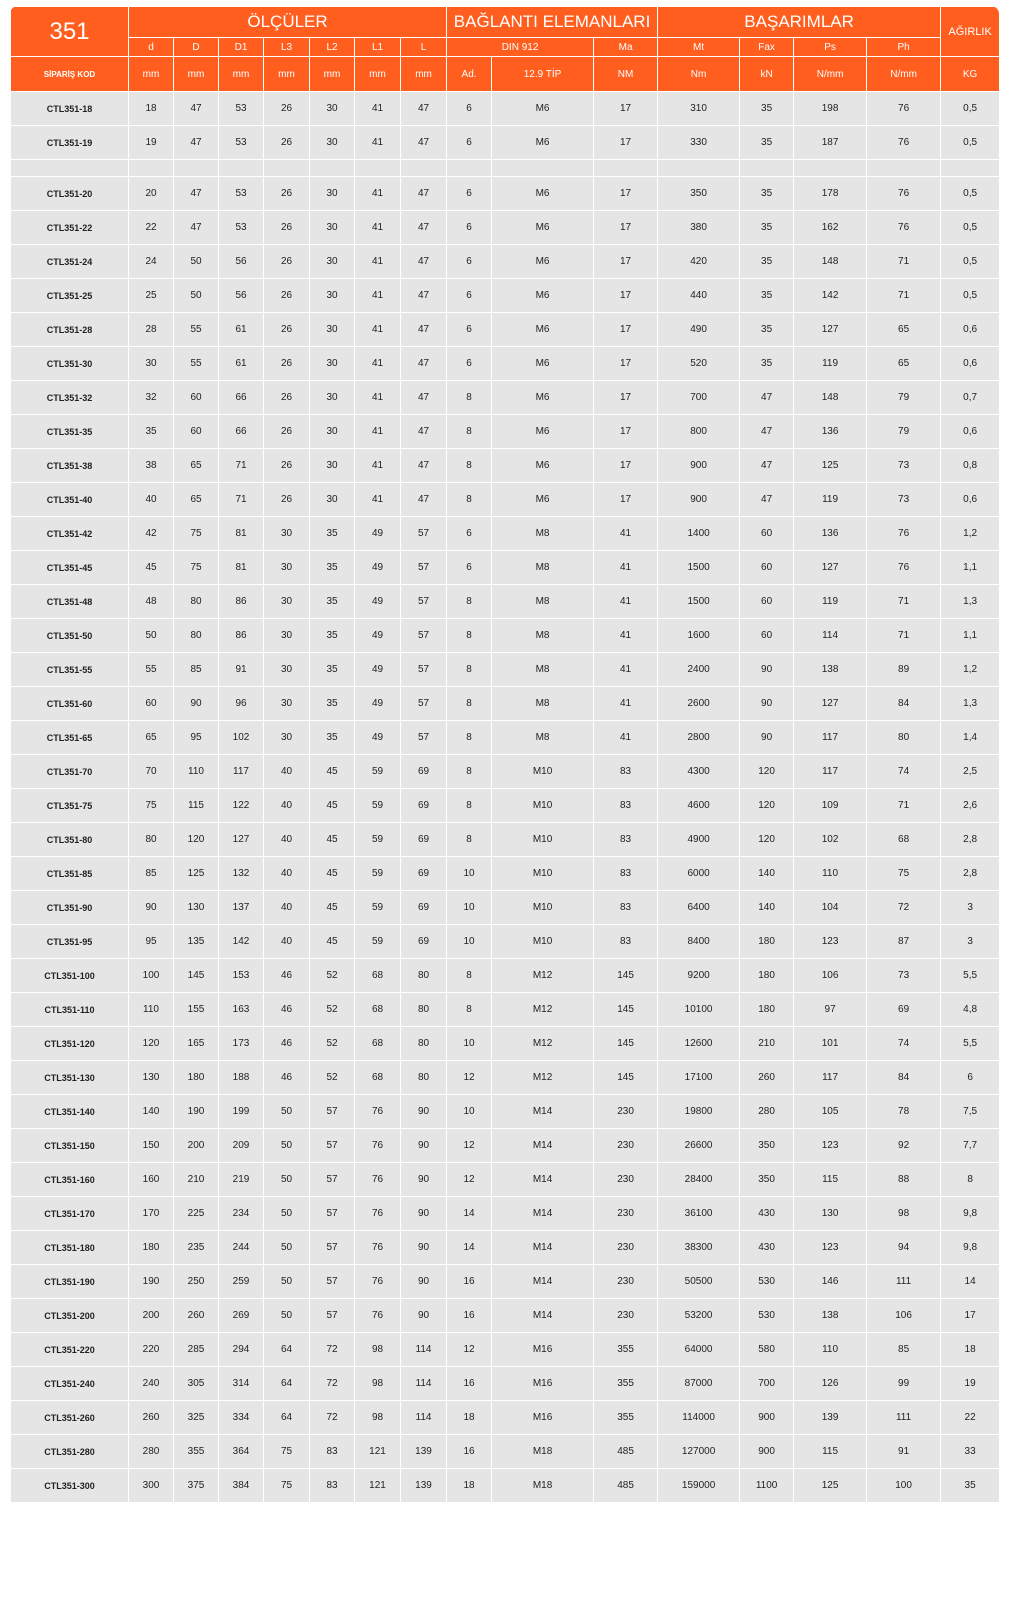 The width and height of the screenshot is (1029, 1599). What do you see at coordinates (332, 805) in the screenshot?
I see `table-cell: 45` at bounding box center [332, 805].